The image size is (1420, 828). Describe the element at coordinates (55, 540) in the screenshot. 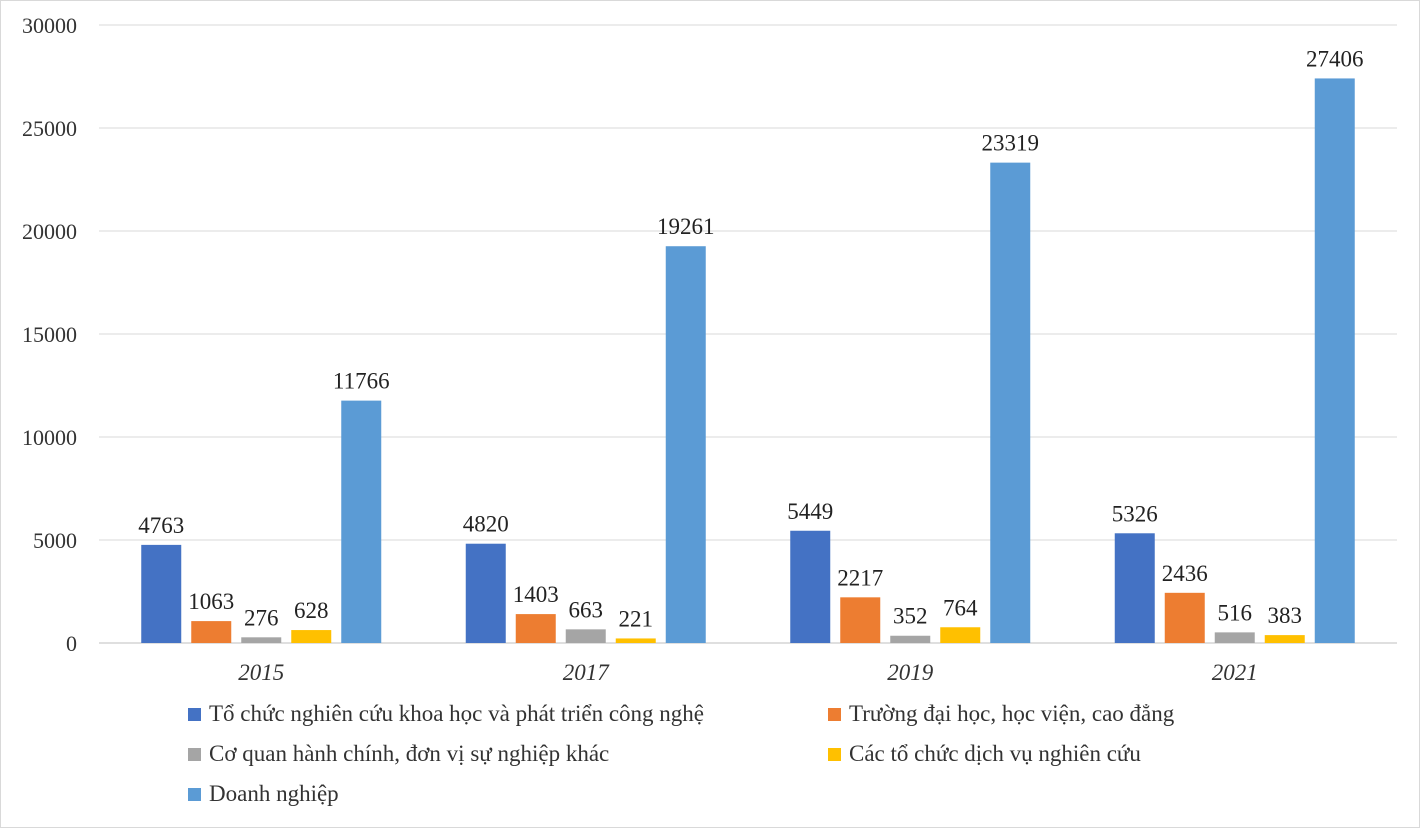

I see `y-tick-label: 5000` at that location.